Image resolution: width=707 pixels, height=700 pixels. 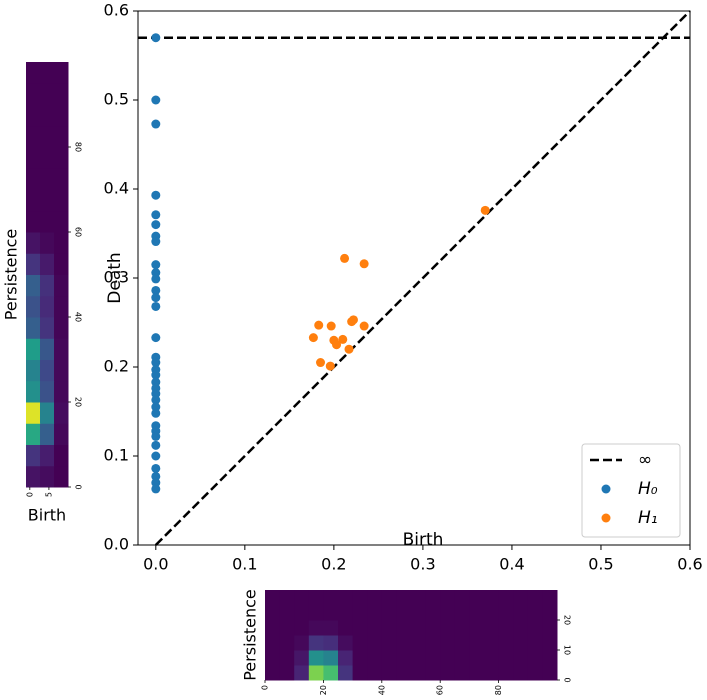 I want to click on y-tick-label: 80, so click(x=78, y=147).